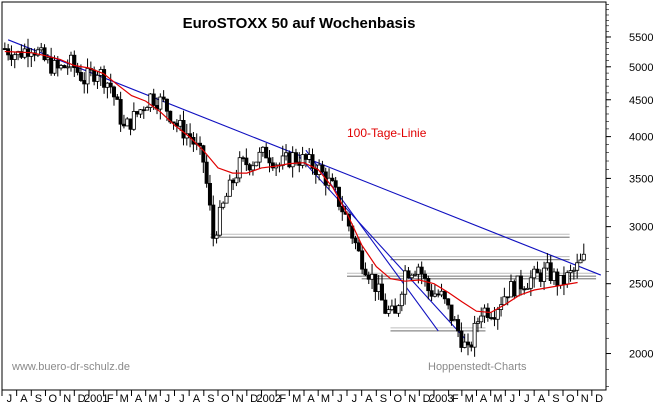 This screenshot has width=659, height=412. I want to click on watermark-left: www.buero-dr-schulz.de, so click(70, 367).